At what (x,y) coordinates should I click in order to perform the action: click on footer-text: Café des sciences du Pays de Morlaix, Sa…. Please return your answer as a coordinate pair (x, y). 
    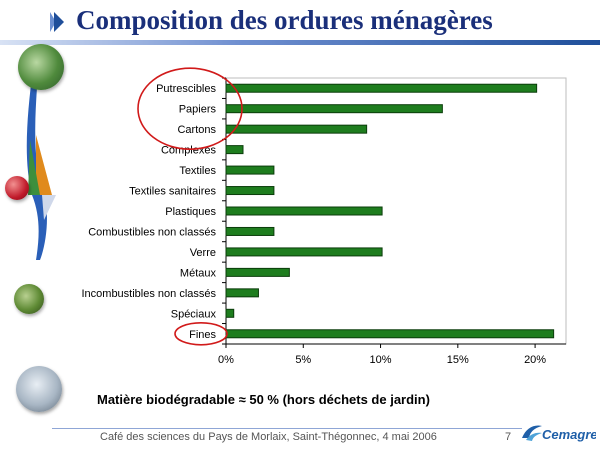
    Looking at the image, I should click on (268, 437).